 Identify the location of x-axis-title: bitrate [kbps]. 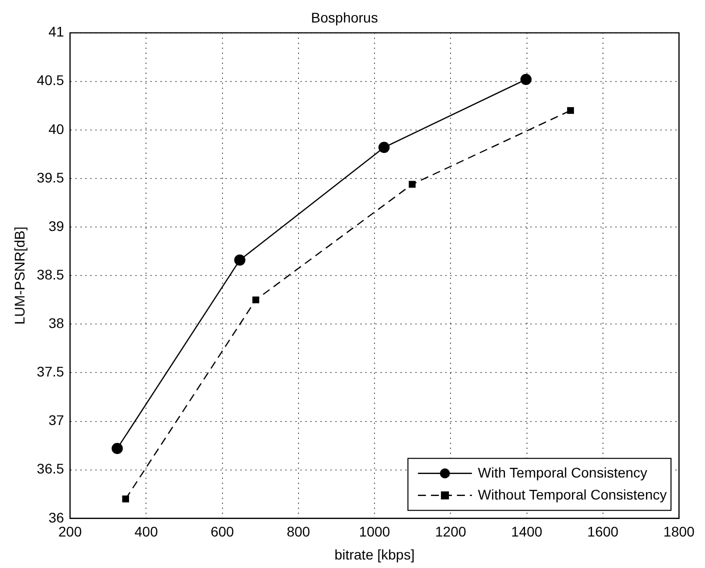
(374, 554).